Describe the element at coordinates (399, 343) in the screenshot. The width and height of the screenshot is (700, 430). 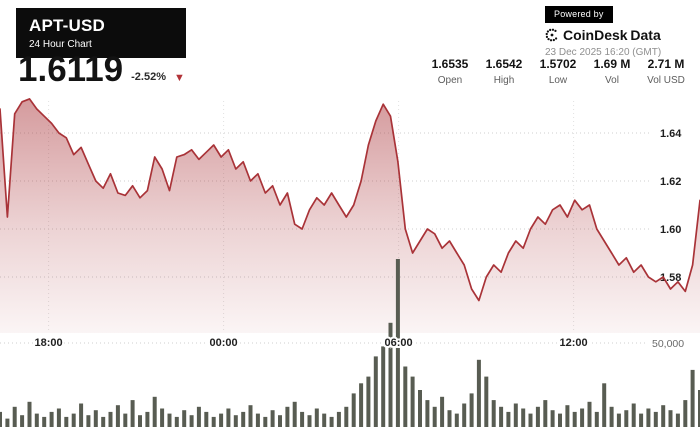
I see `svg-text: 06:00` at that location.